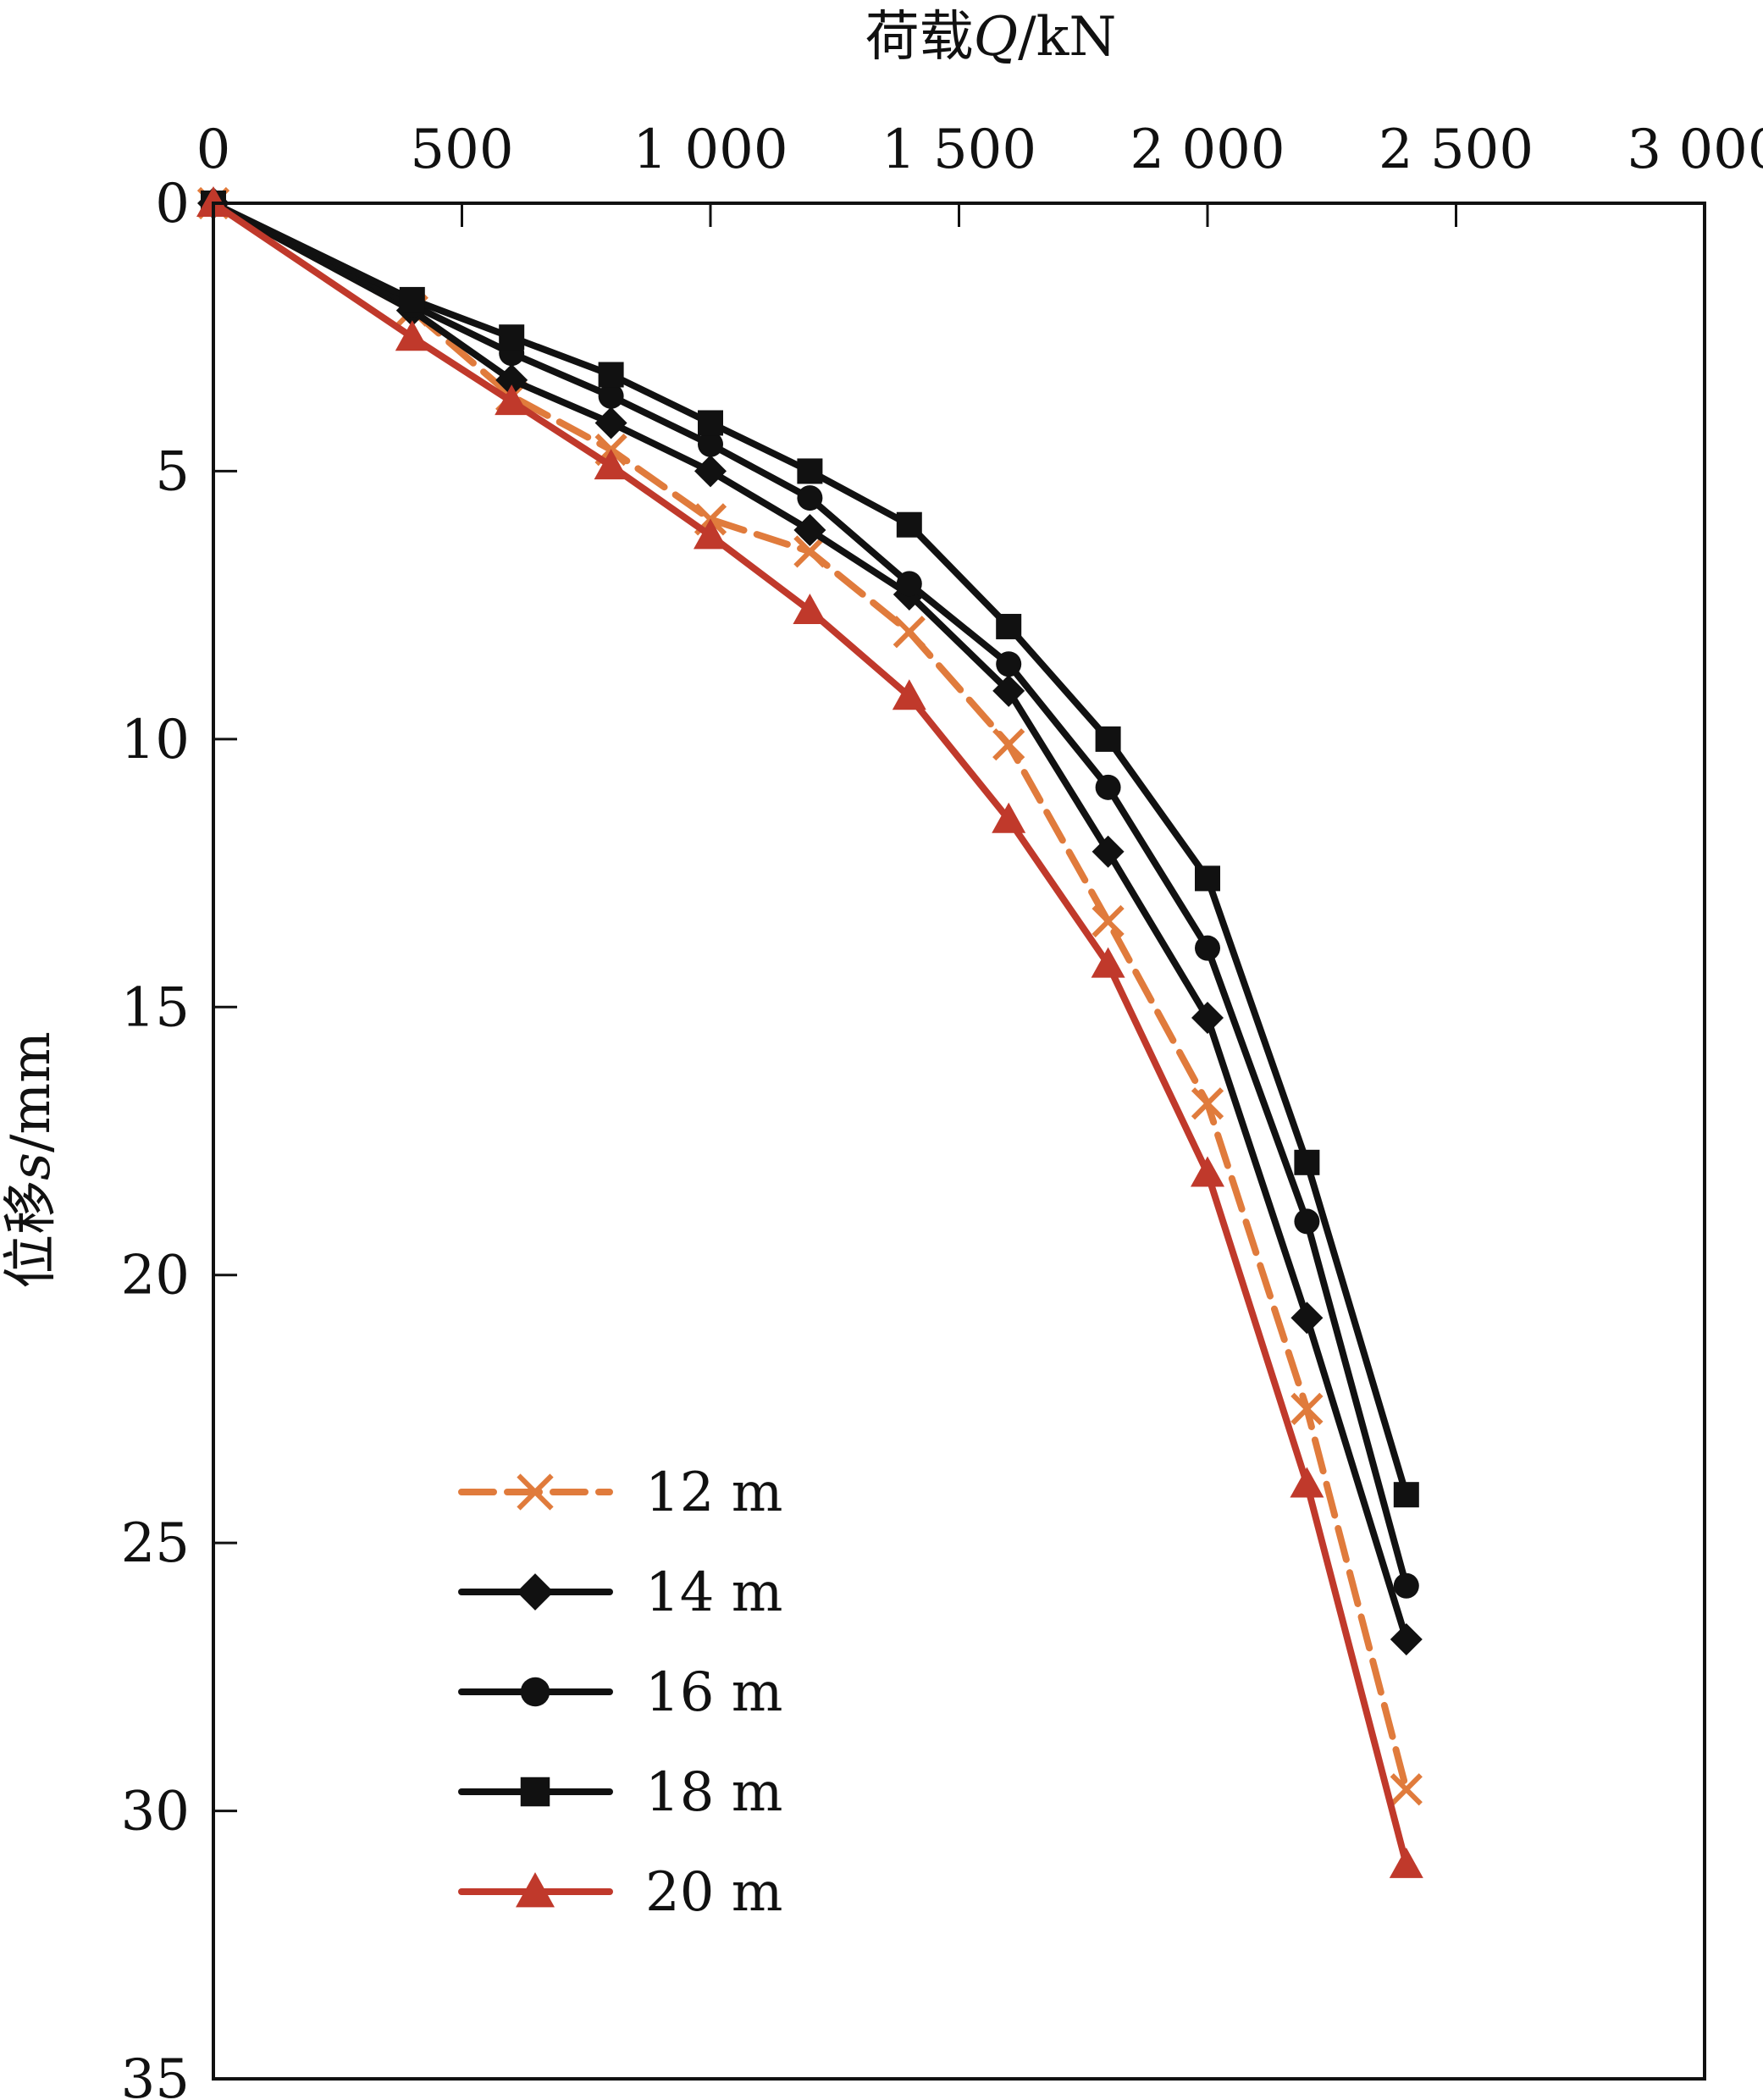  I want to click on y-tick-label: 20, so click(155, 1276).